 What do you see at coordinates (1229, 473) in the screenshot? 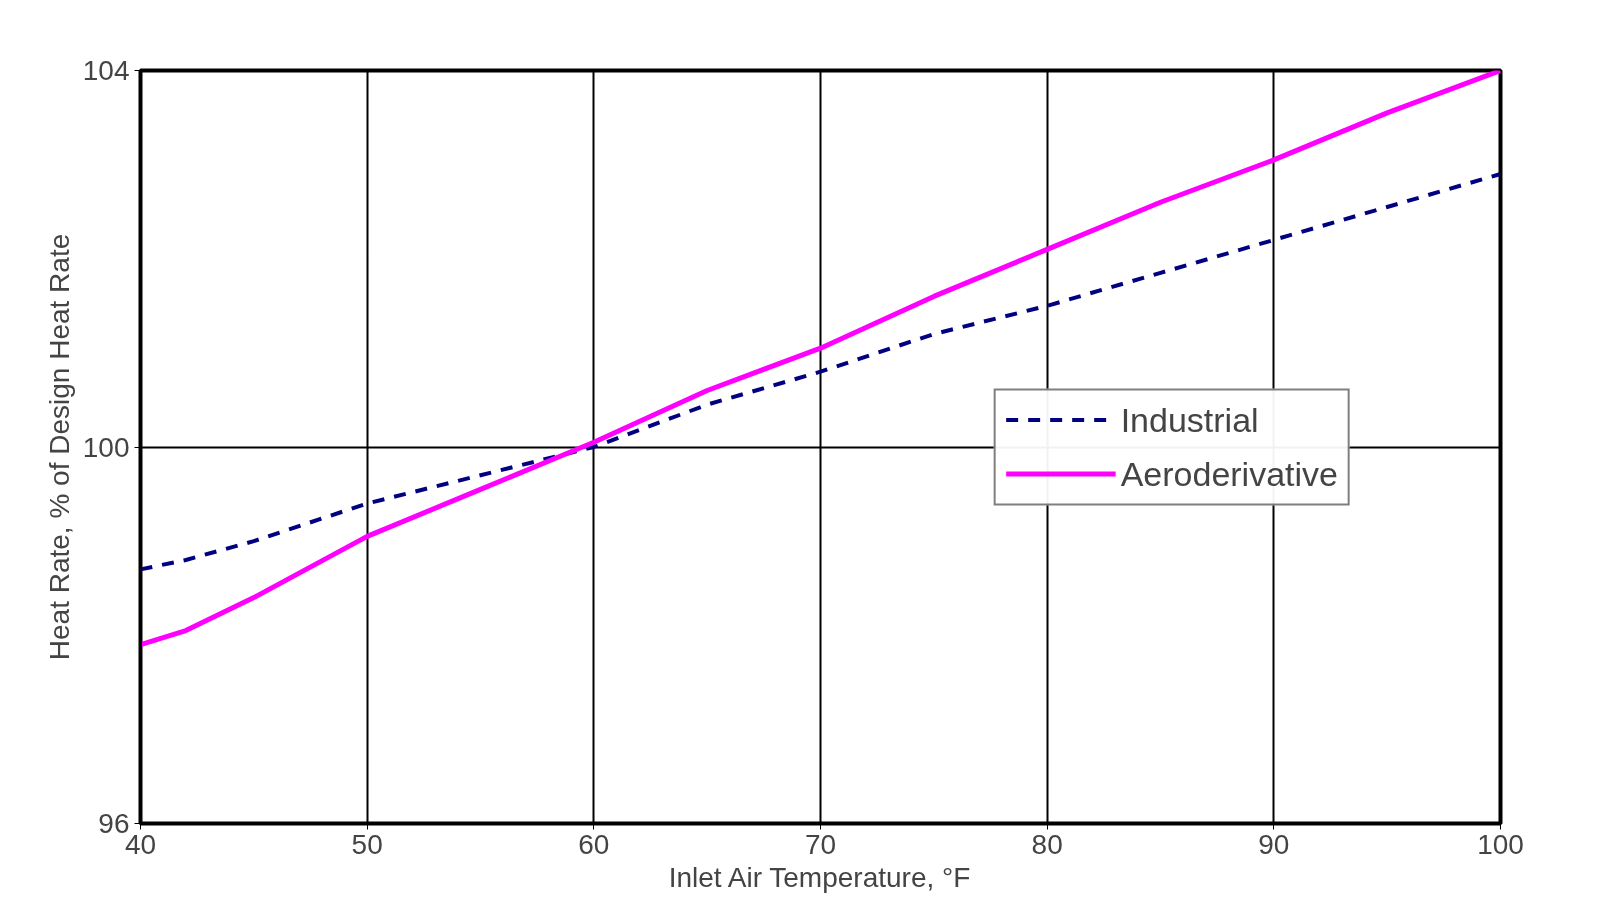
I see `legend-label: Aeroderivative` at bounding box center [1229, 473].